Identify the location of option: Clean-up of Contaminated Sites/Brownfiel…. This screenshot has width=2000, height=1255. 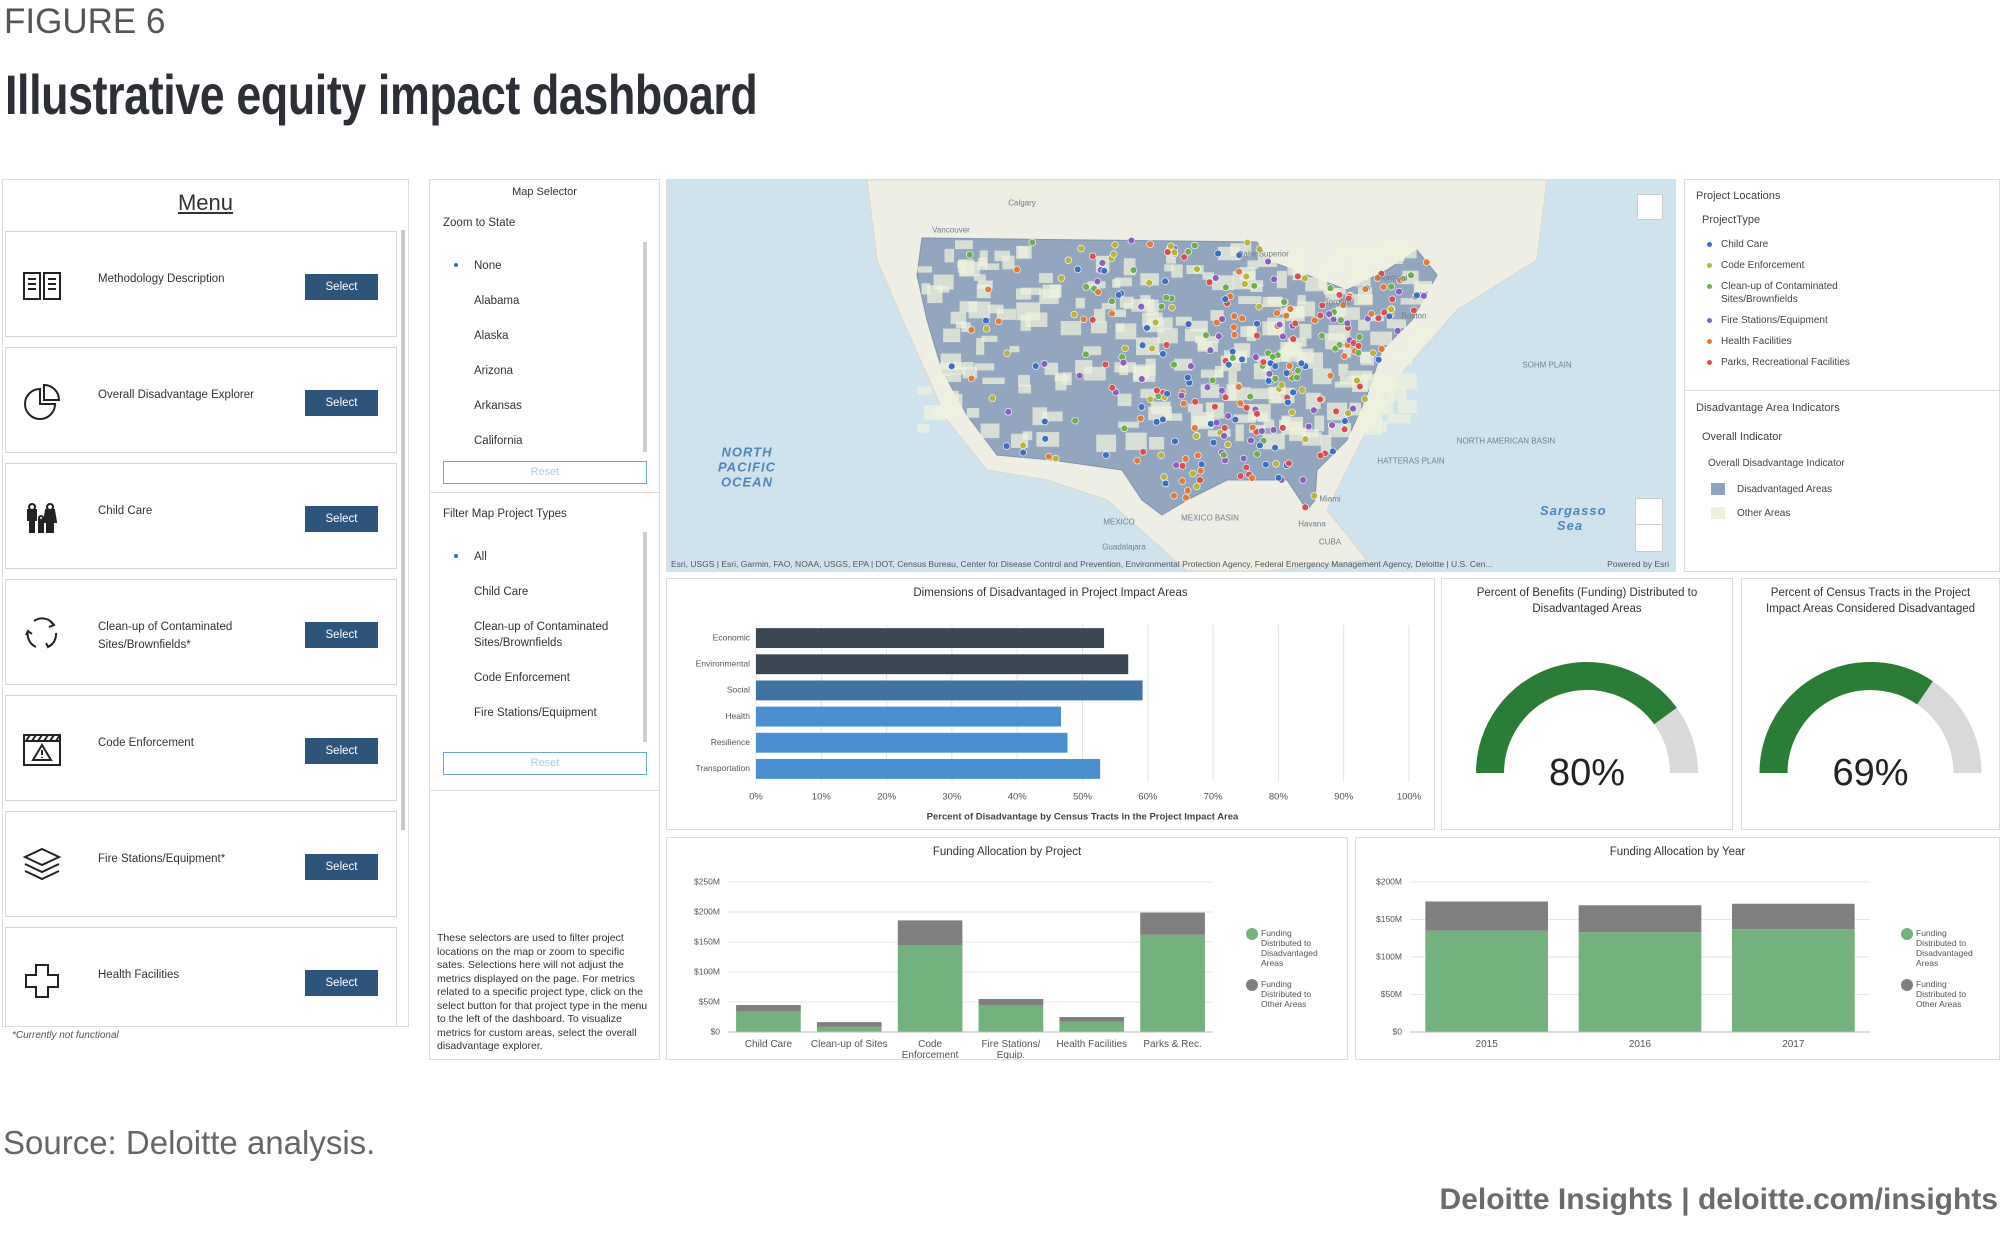
(541, 635).